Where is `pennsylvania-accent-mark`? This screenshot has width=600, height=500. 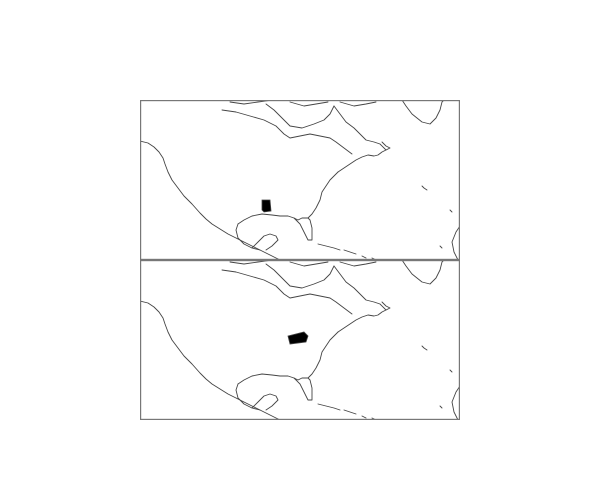 pennsylvania-accent-mark is located at coordinates (302, 336).